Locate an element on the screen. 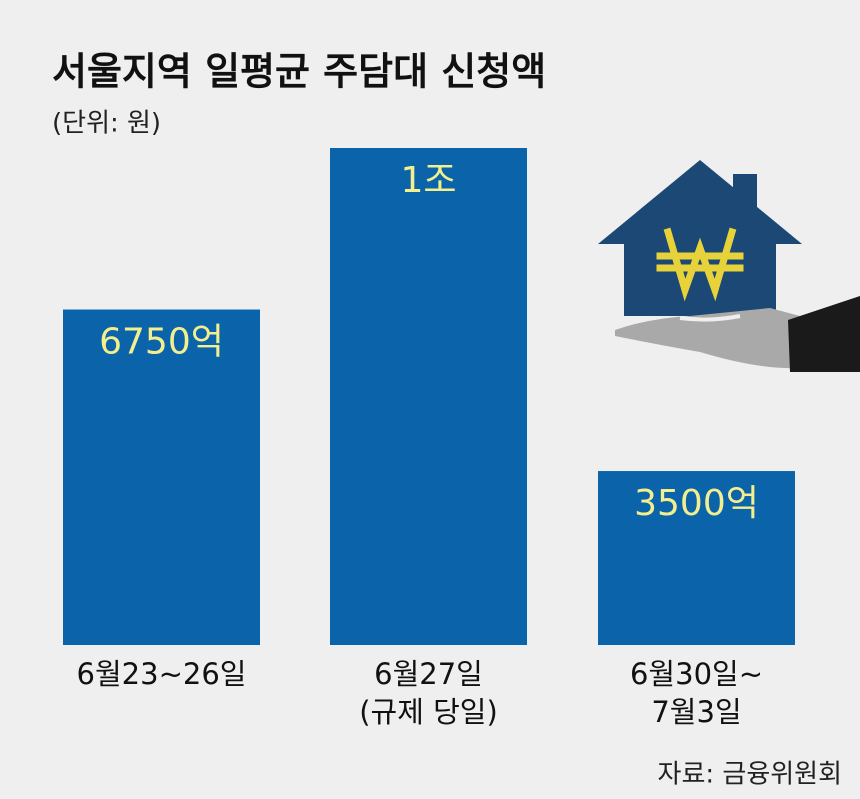 The width and height of the screenshot is (860, 799). x-tick-label: 6월23~26일 is located at coordinates (162, 674).